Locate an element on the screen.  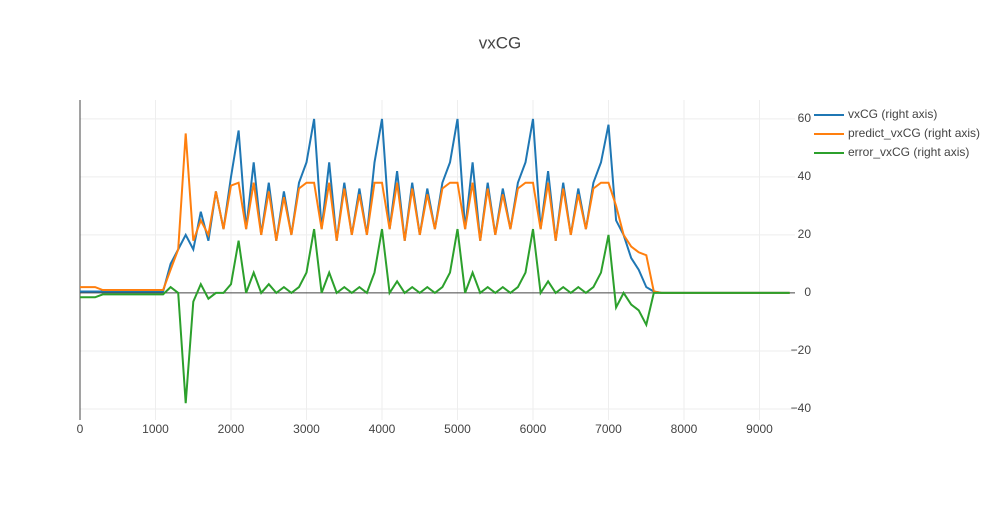
y-tick-label: 0 is located at coordinates (807, 292).